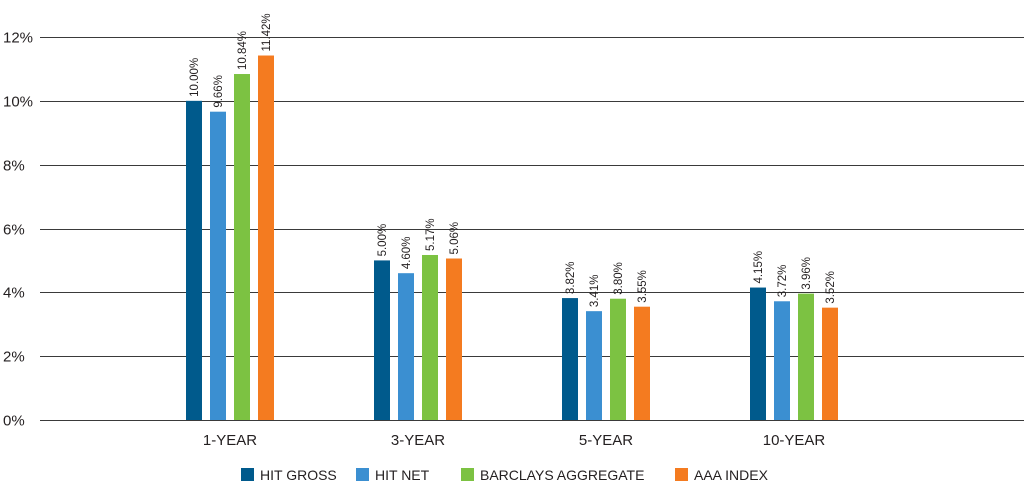 The width and height of the screenshot is (1024, 493). Describe the element at coordinates (455, 238) in the screenshot. I see `data-label: 5.06%` at that location.